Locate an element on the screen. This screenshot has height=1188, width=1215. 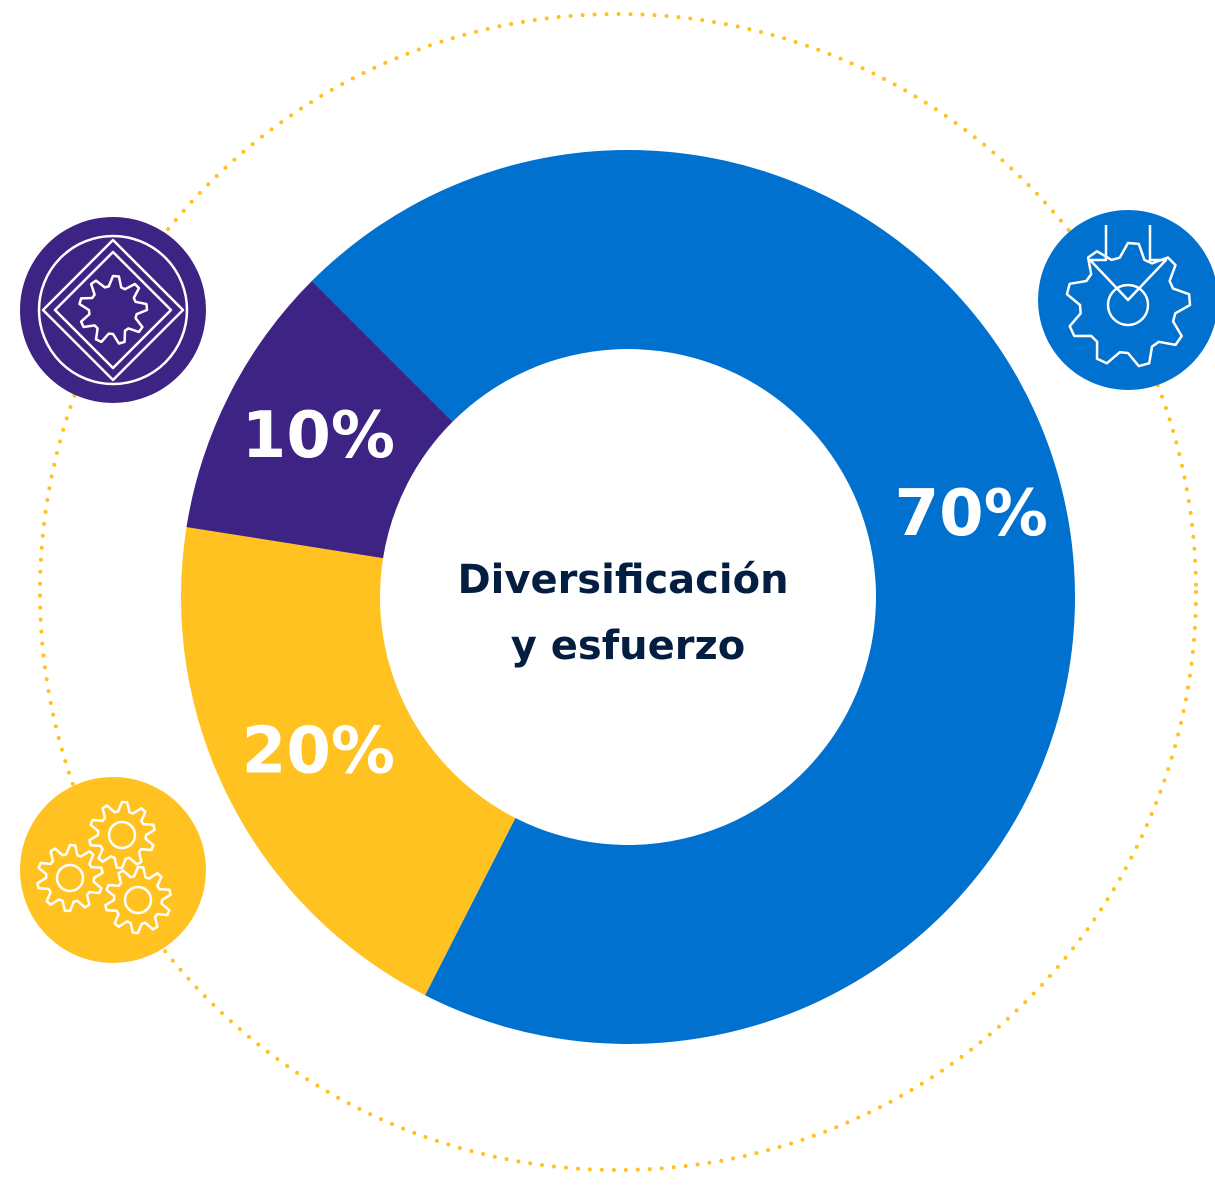
icon-ring is located at coordinates (113, 310).